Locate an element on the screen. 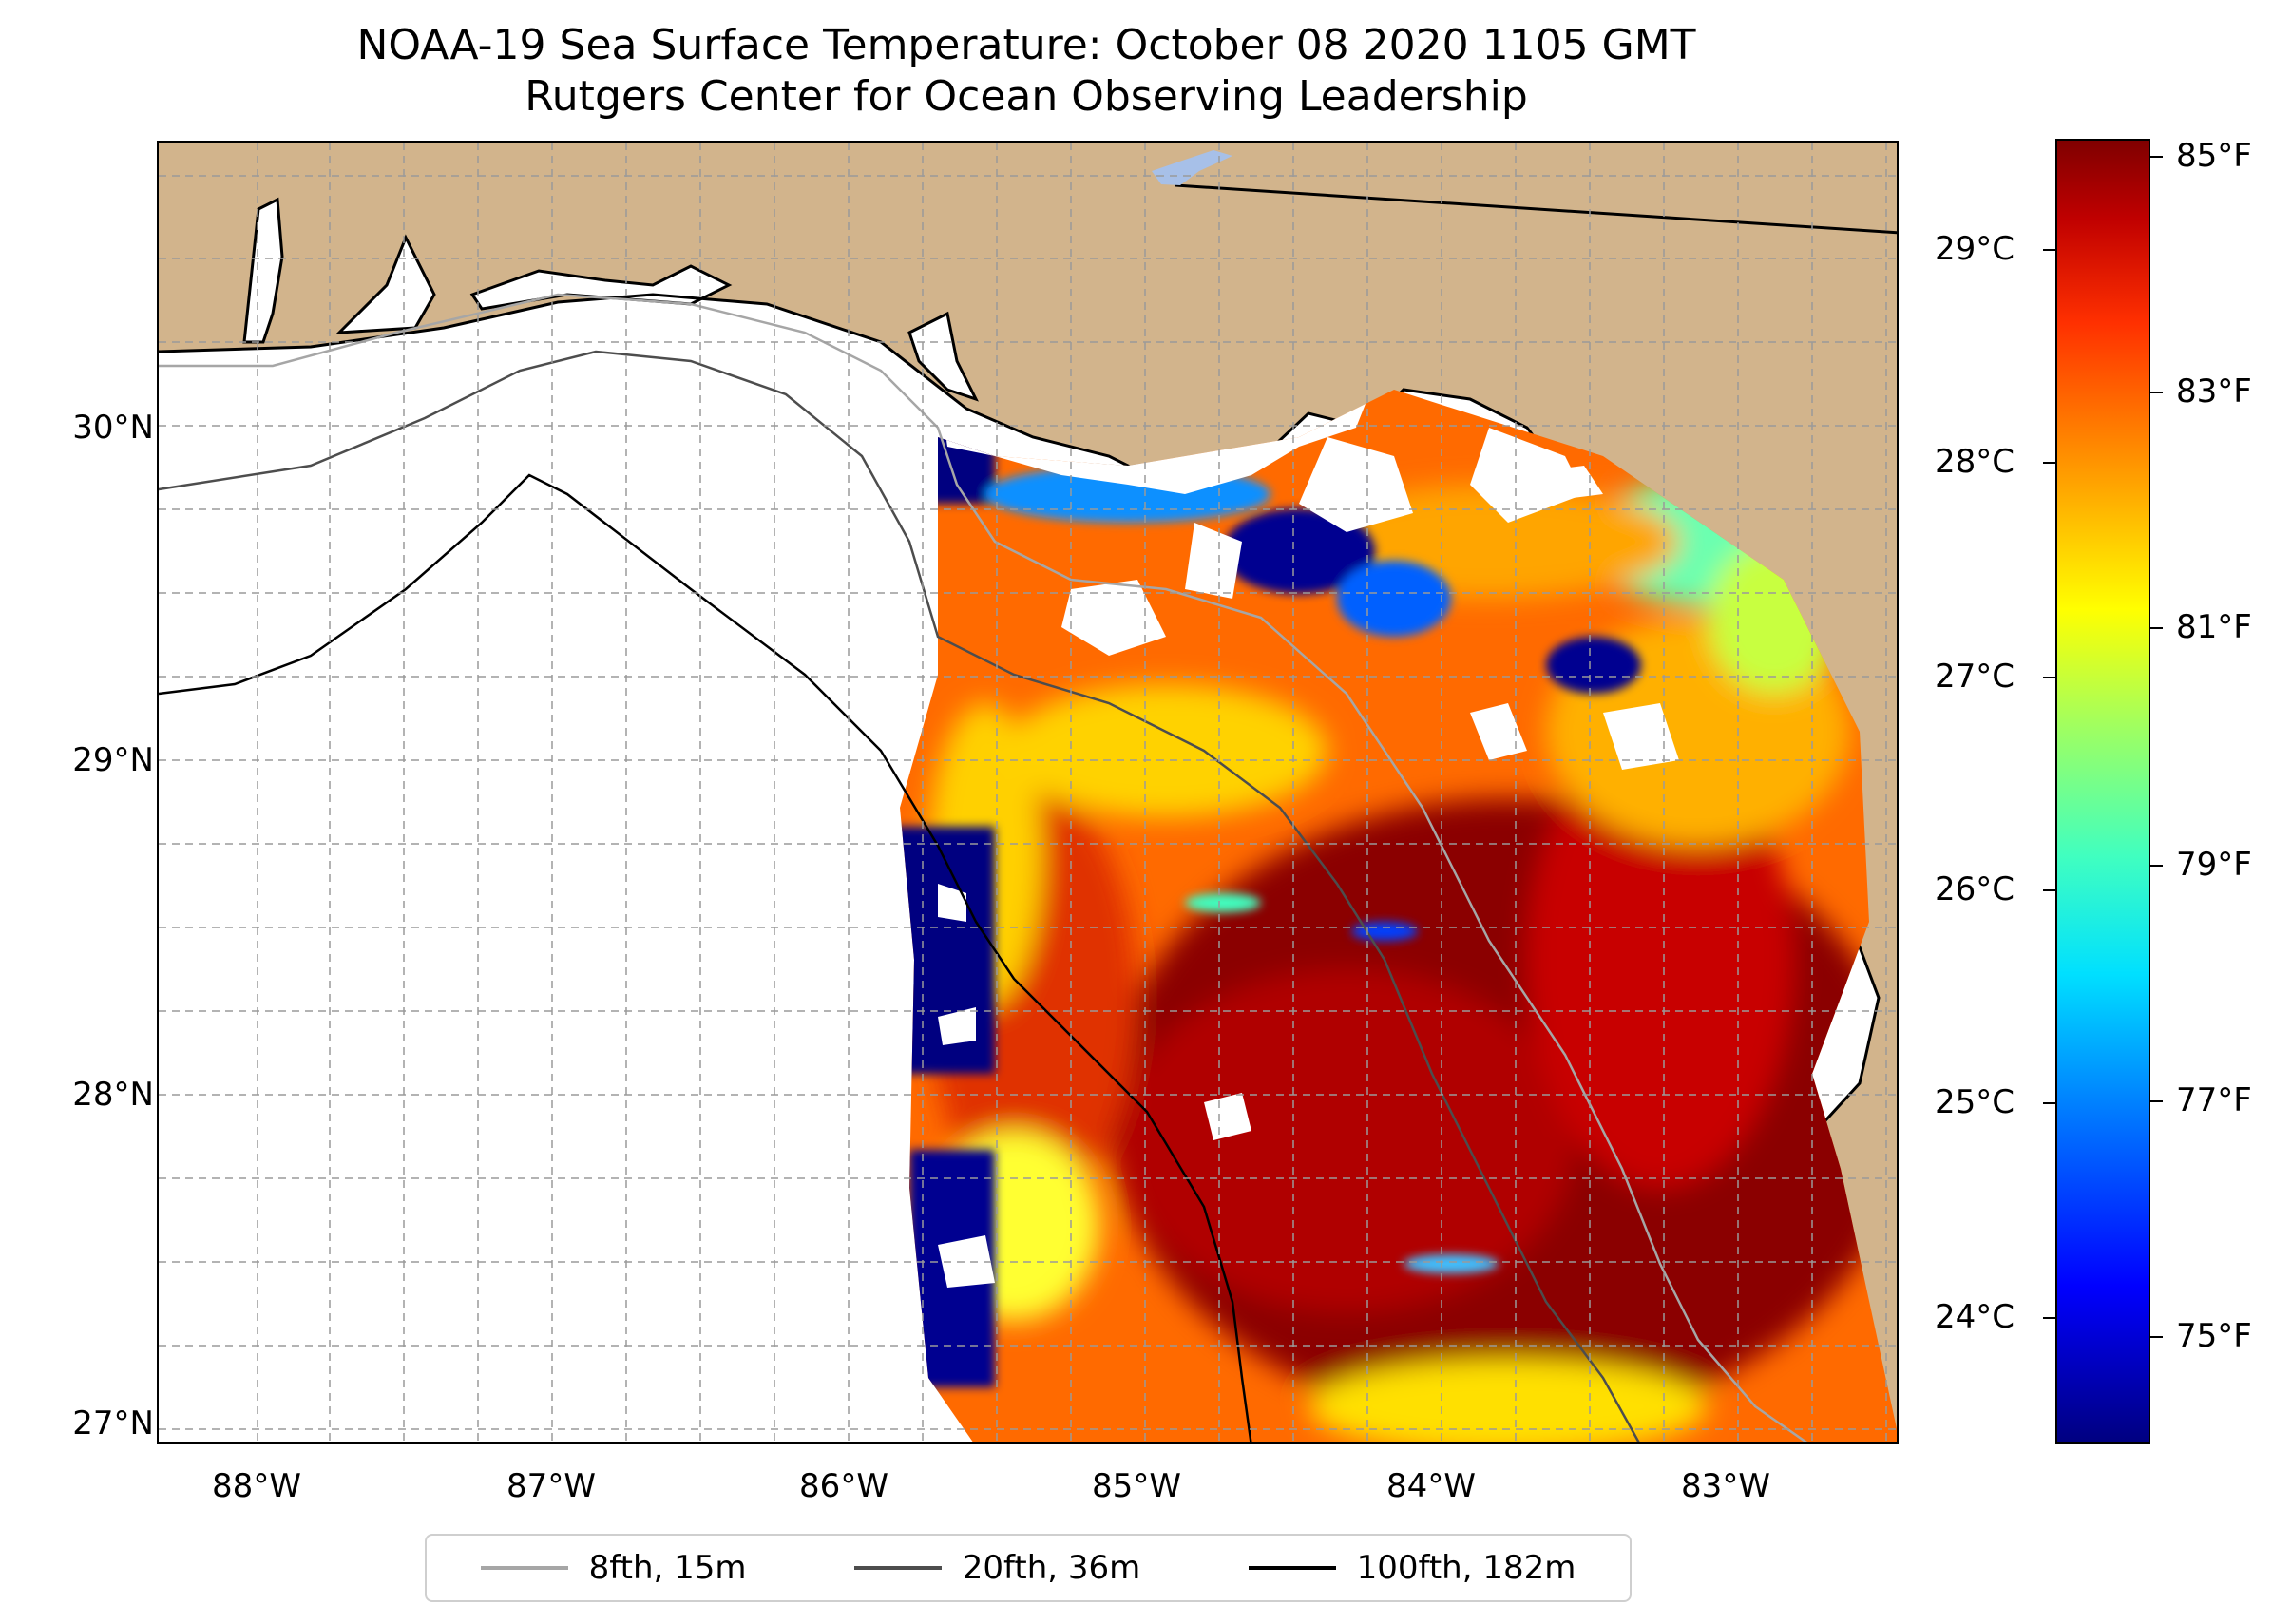  temperature-colorbar is located at coordinates (2102, 791).